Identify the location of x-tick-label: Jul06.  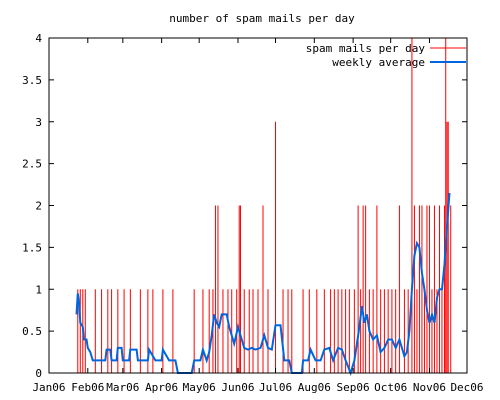
(275, 387).